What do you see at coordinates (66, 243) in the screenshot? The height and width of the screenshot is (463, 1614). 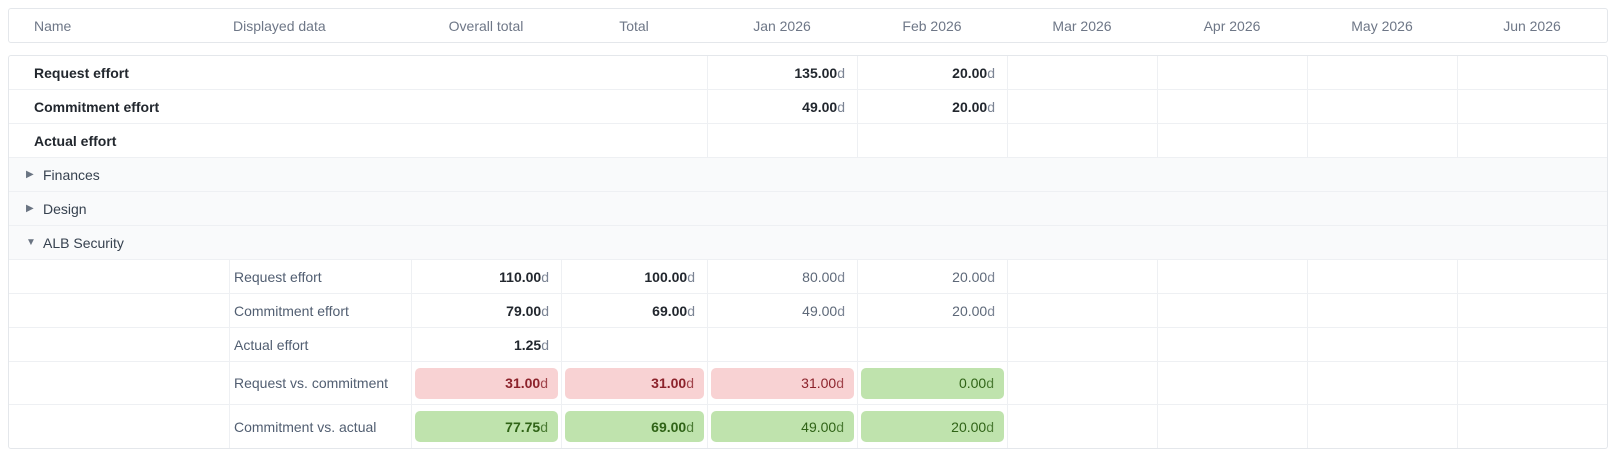 I see `expand-toggle: ▼ ALB Security` at bounding box center [66, 243].